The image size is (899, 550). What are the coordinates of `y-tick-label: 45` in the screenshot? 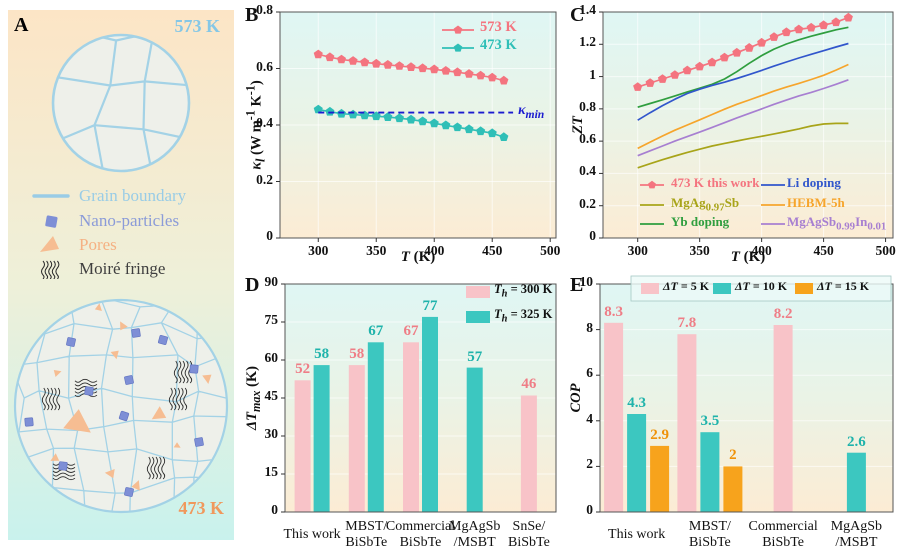 It's located at (271, 395).